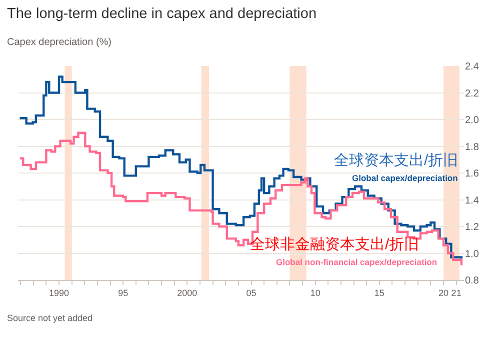 The height and width of the screenshot is (343, 491). Describe the element at coordinates (59, 293) in the screenshot. I see `x-tick-label: 1990` at that location.